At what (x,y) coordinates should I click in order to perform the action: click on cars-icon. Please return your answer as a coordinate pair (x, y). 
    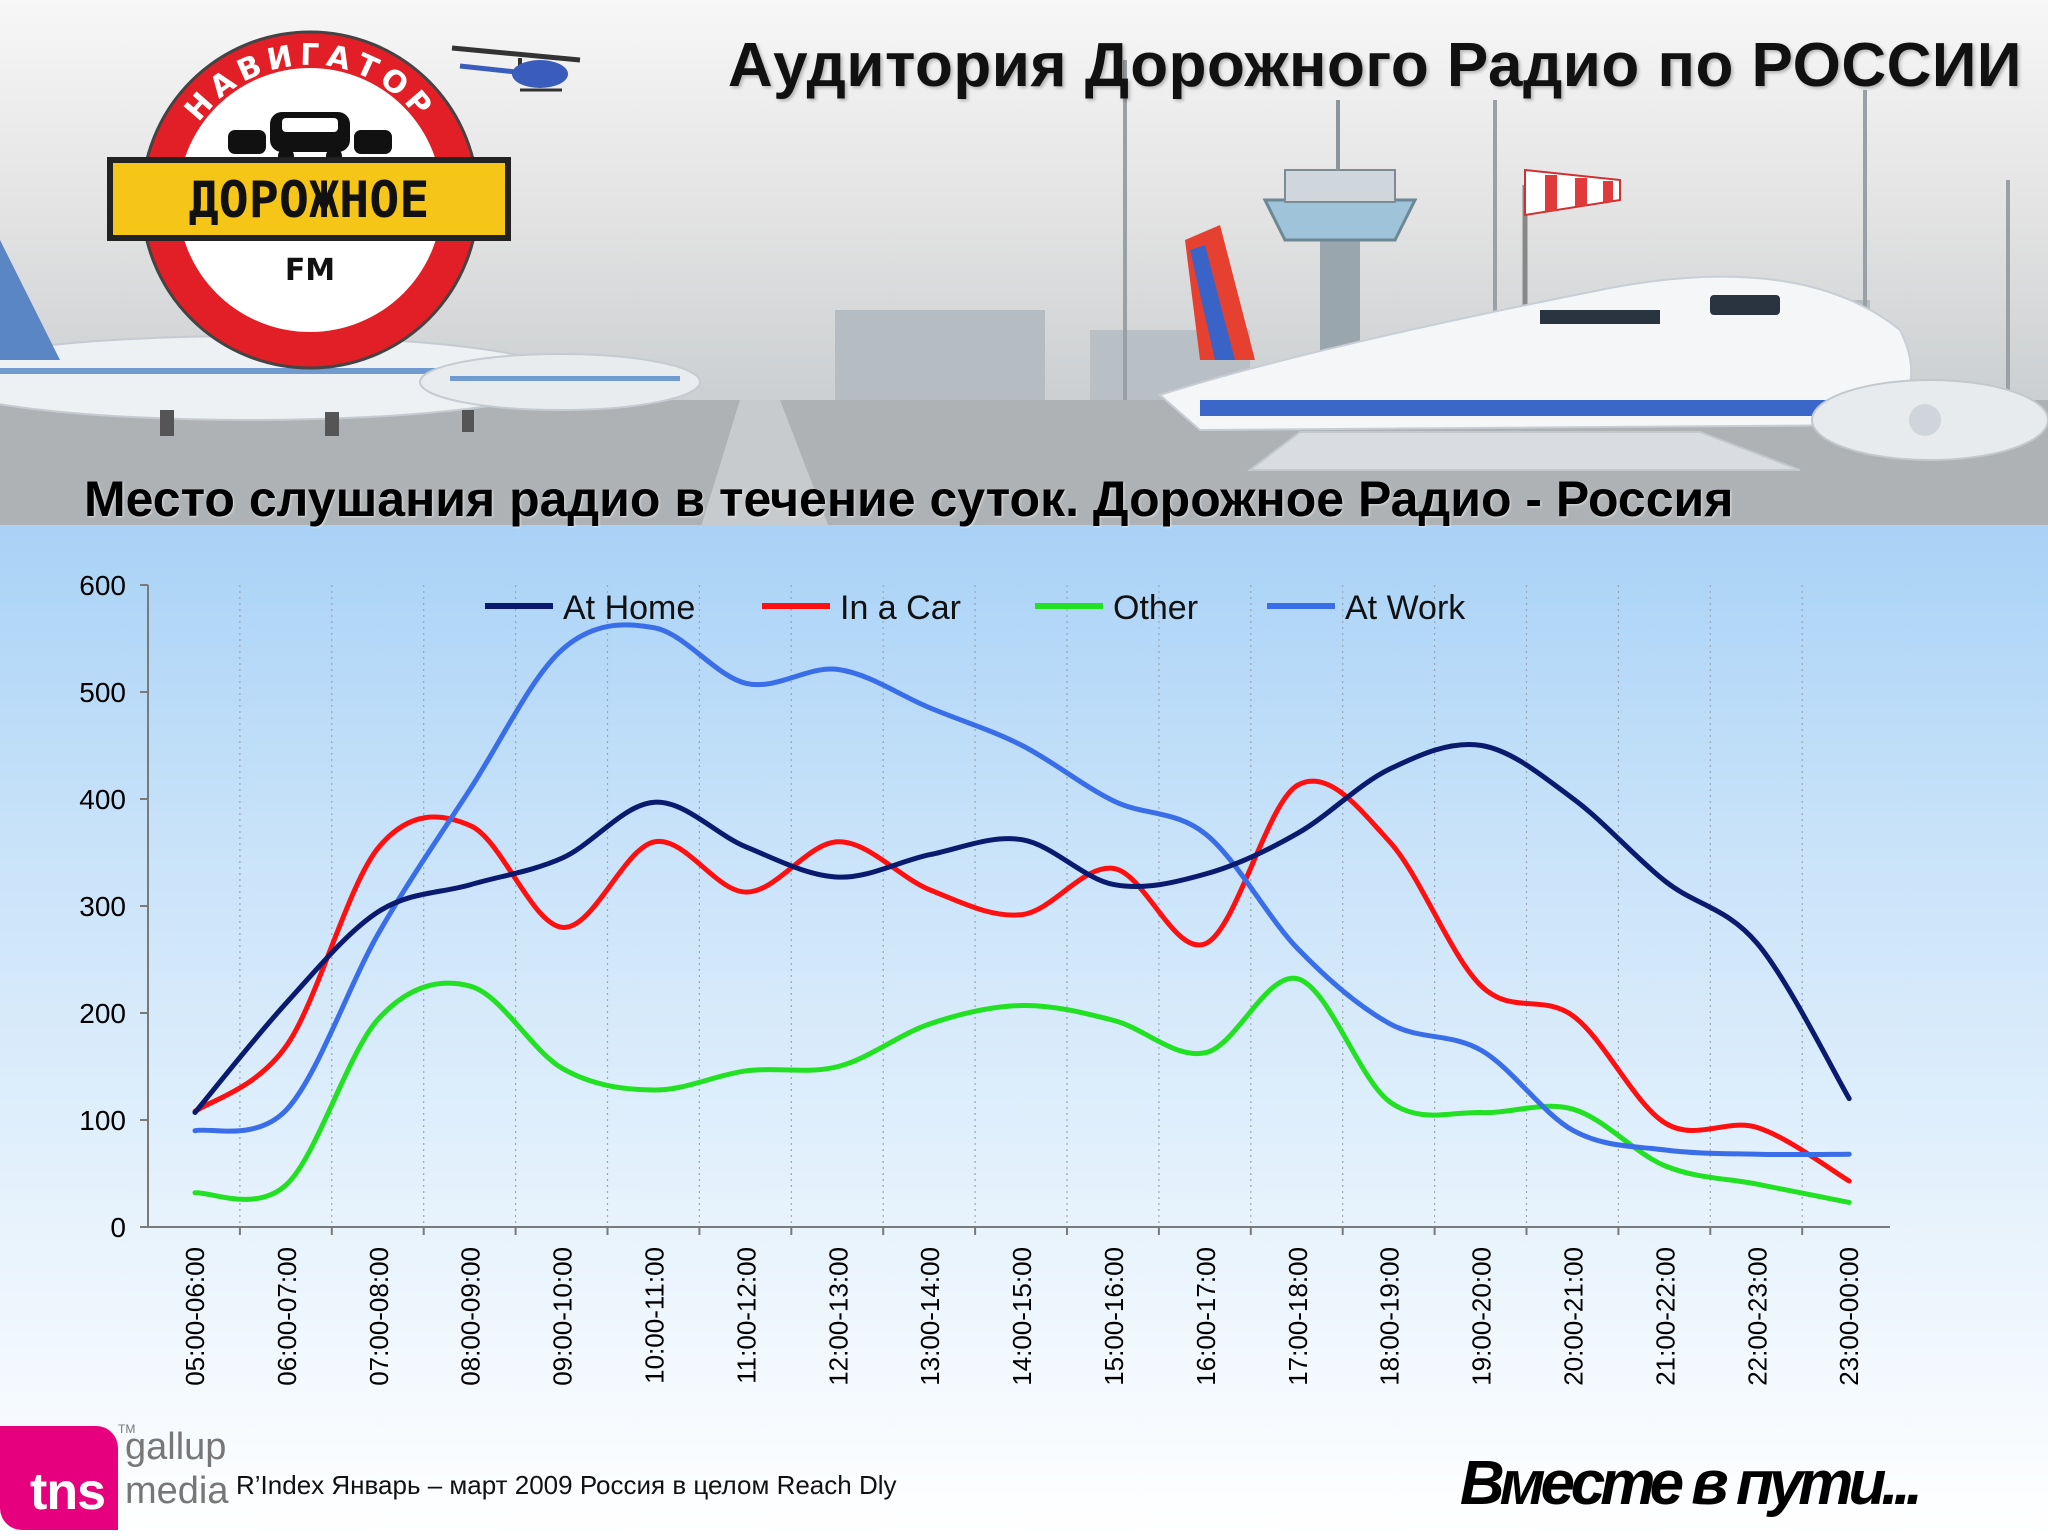
    Looking at the image, I should click on (310, 138).